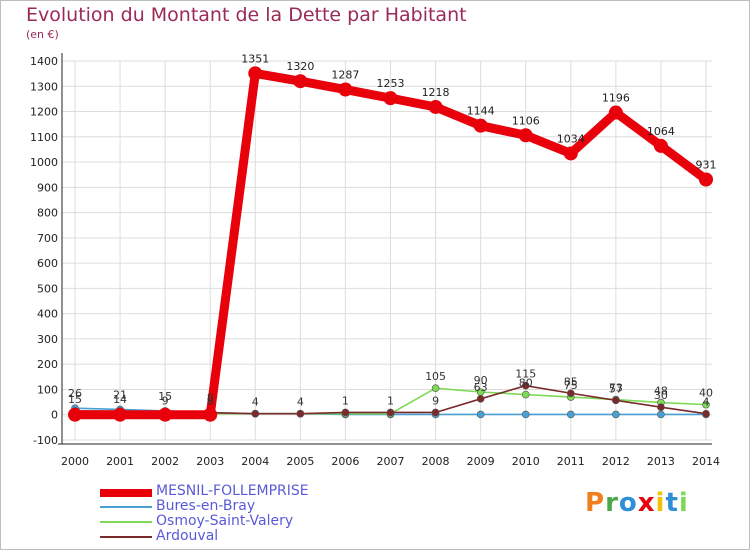  I want to click on series-3-label-13: 30, so click(661, 395).